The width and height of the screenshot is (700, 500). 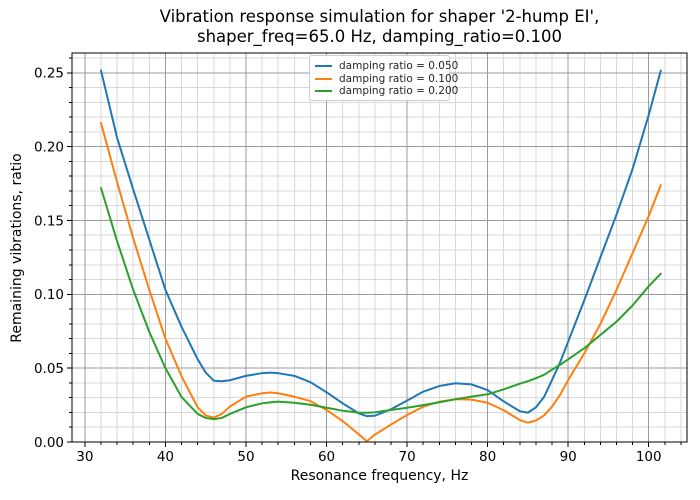 I want to click on y-tick-label: 0.25, so click(x=49, y=74).